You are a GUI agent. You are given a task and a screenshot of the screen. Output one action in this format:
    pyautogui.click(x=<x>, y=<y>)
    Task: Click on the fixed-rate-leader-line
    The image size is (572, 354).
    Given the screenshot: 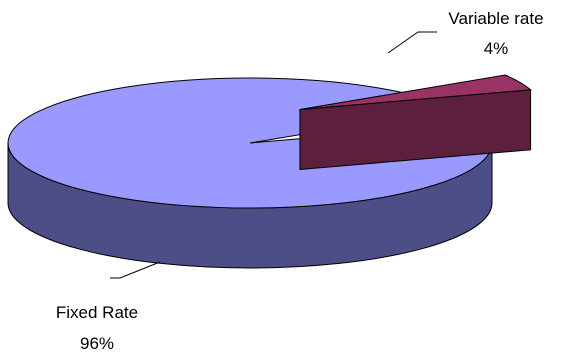 What is the action you would take?
    pyautogui.click(x=135, y=270)
    